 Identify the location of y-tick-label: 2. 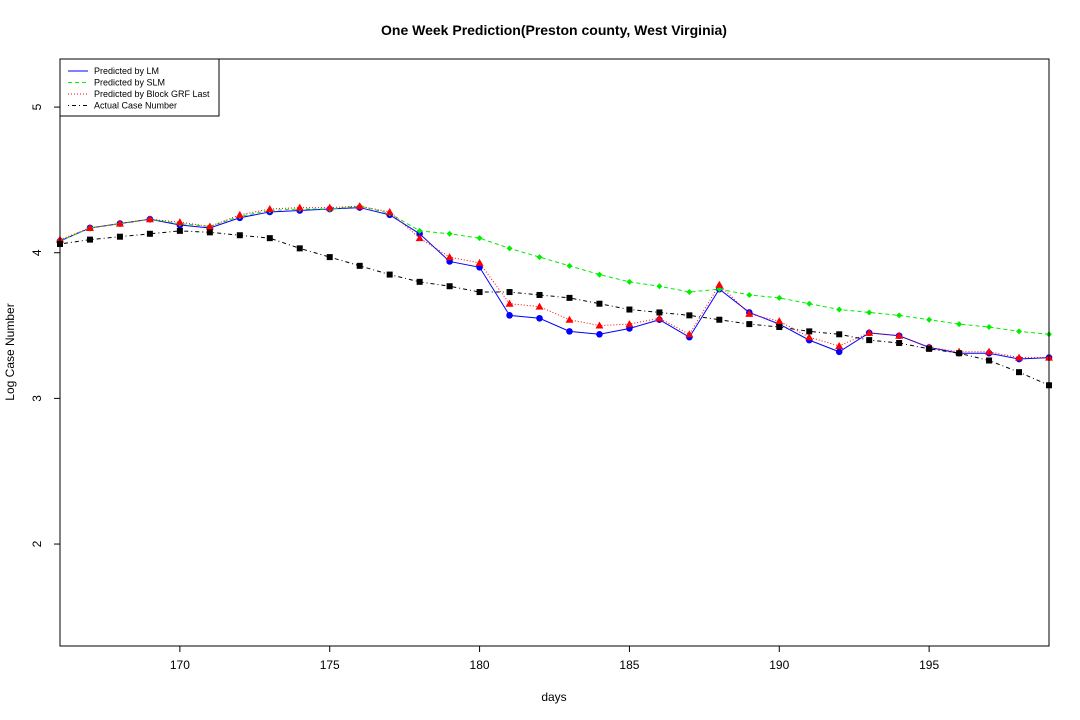
(37, 543).